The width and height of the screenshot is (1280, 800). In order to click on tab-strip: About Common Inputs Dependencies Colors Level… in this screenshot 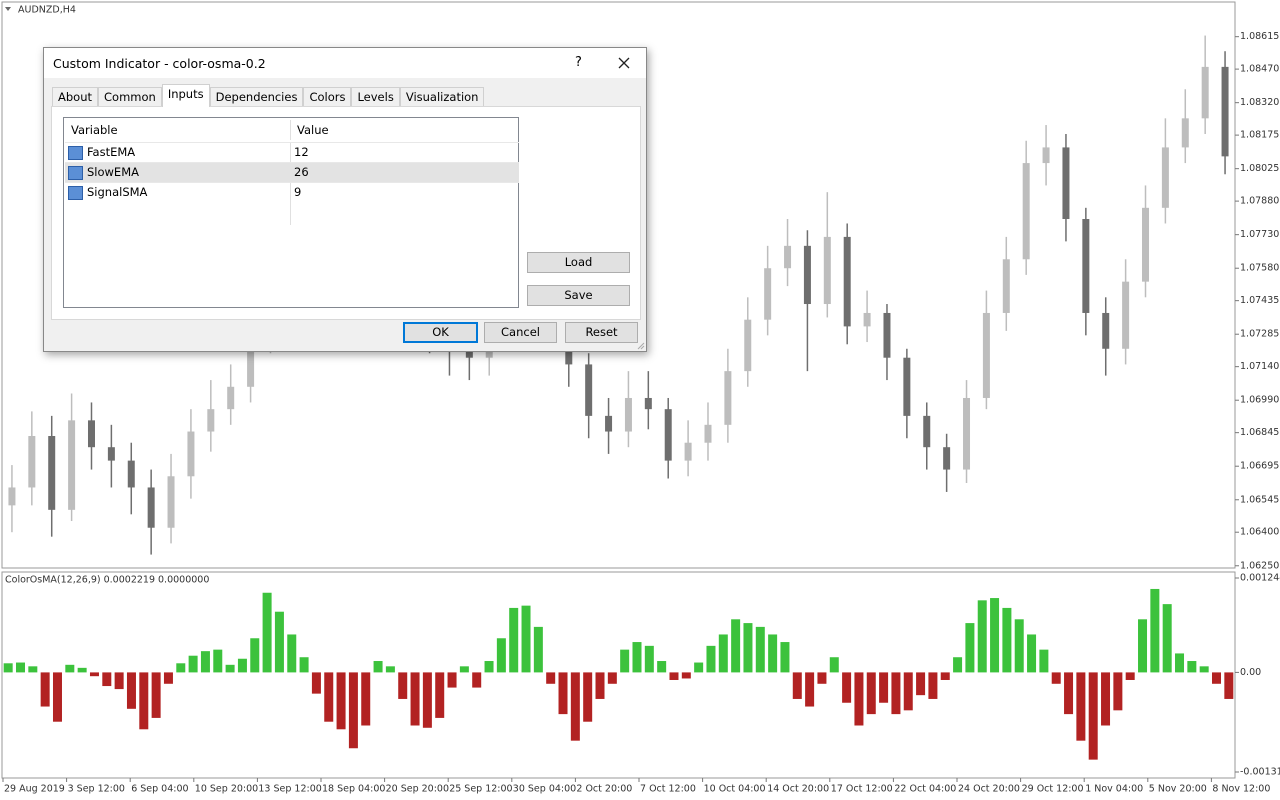, I will do `click(268, 95)`.